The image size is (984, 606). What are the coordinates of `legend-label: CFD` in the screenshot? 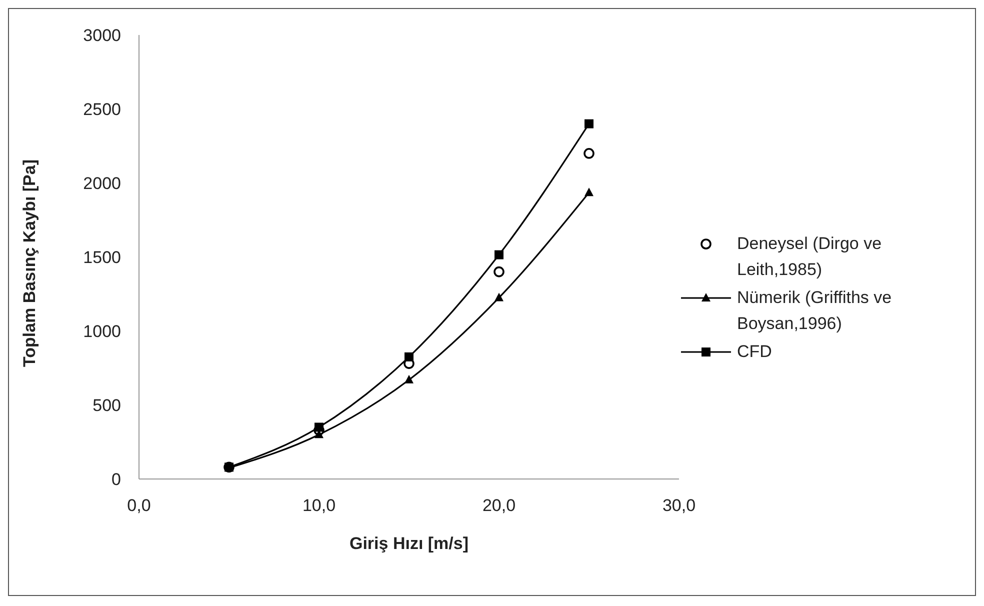 It's located at (754, 352).